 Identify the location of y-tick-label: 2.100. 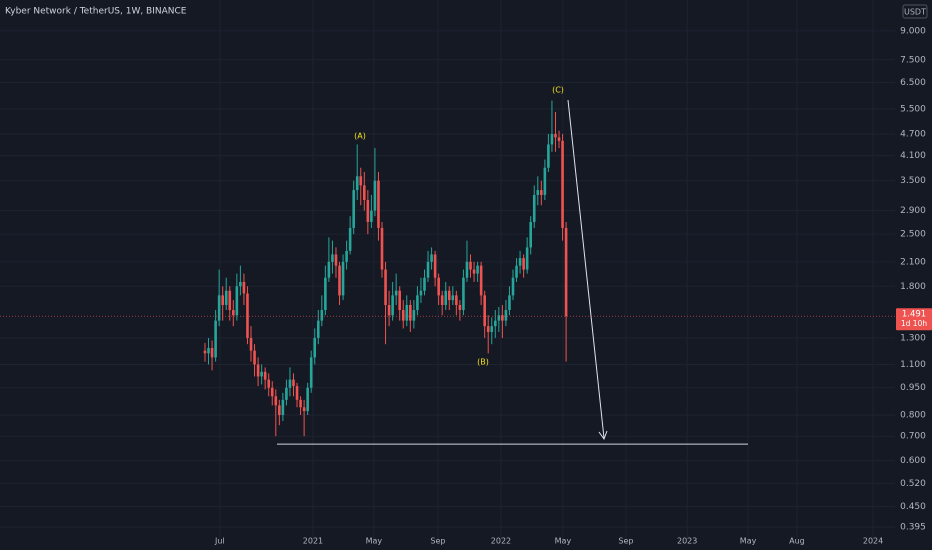
(913, 262).